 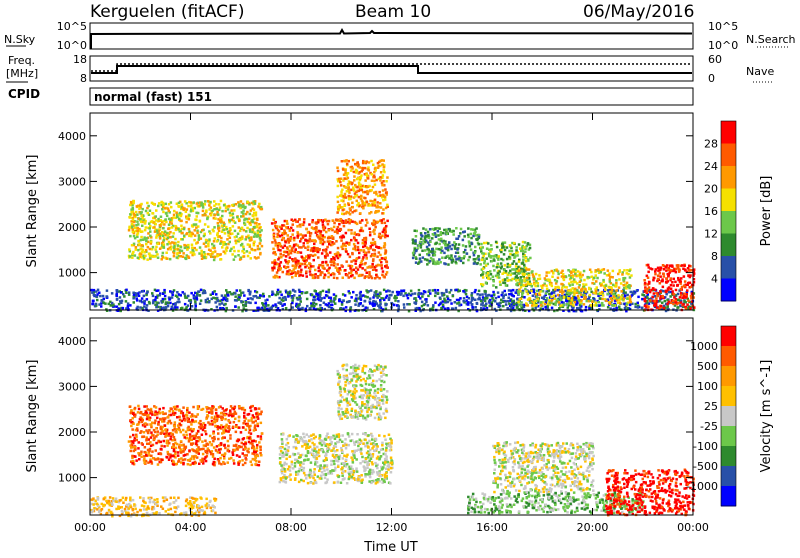 What do you see at coordinates (728, 155) in the screenshot?
I see `power-cbar-swatch` at bounding box center [728, 155].